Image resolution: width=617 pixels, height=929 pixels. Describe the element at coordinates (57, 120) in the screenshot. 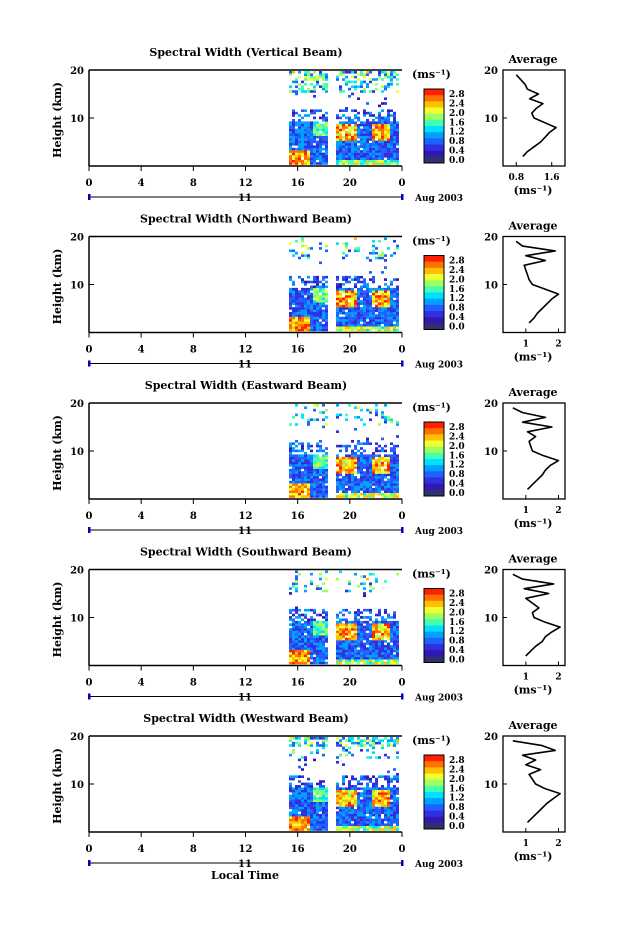

I see `y-axis-label: Height (km)` at that location.